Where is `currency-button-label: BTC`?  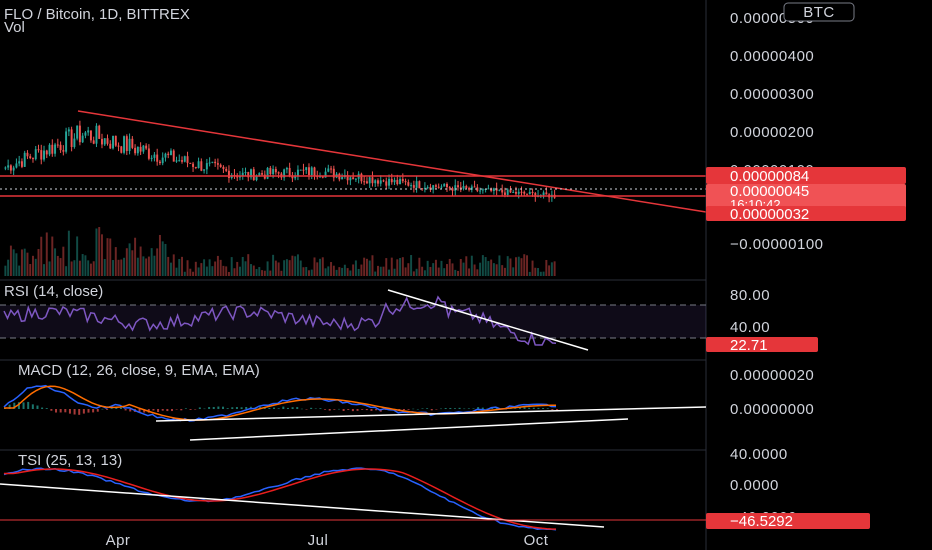 currency-button-label: BTC is located at coordinates (819, 12).